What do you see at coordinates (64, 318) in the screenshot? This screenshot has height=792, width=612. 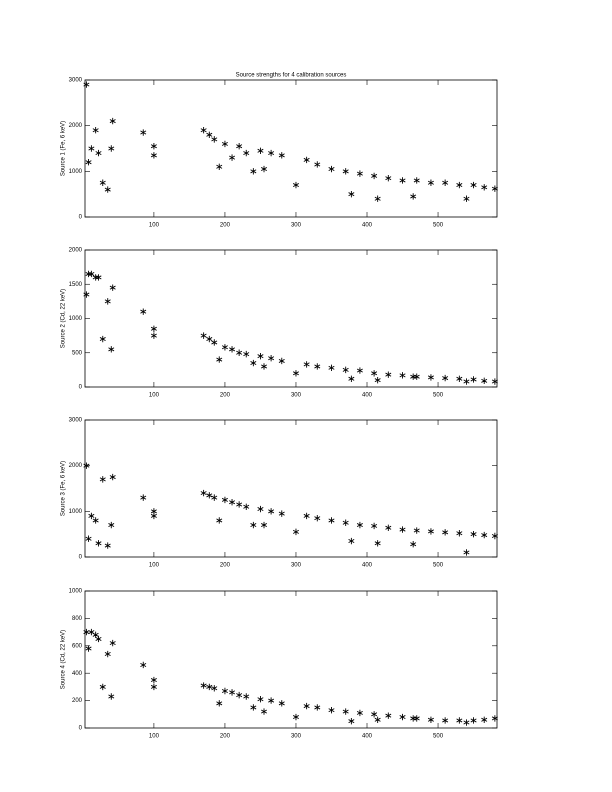 I see `y-axis-label: Source 2 (Cd, 22 keV)` at bounding box center [64, 318].